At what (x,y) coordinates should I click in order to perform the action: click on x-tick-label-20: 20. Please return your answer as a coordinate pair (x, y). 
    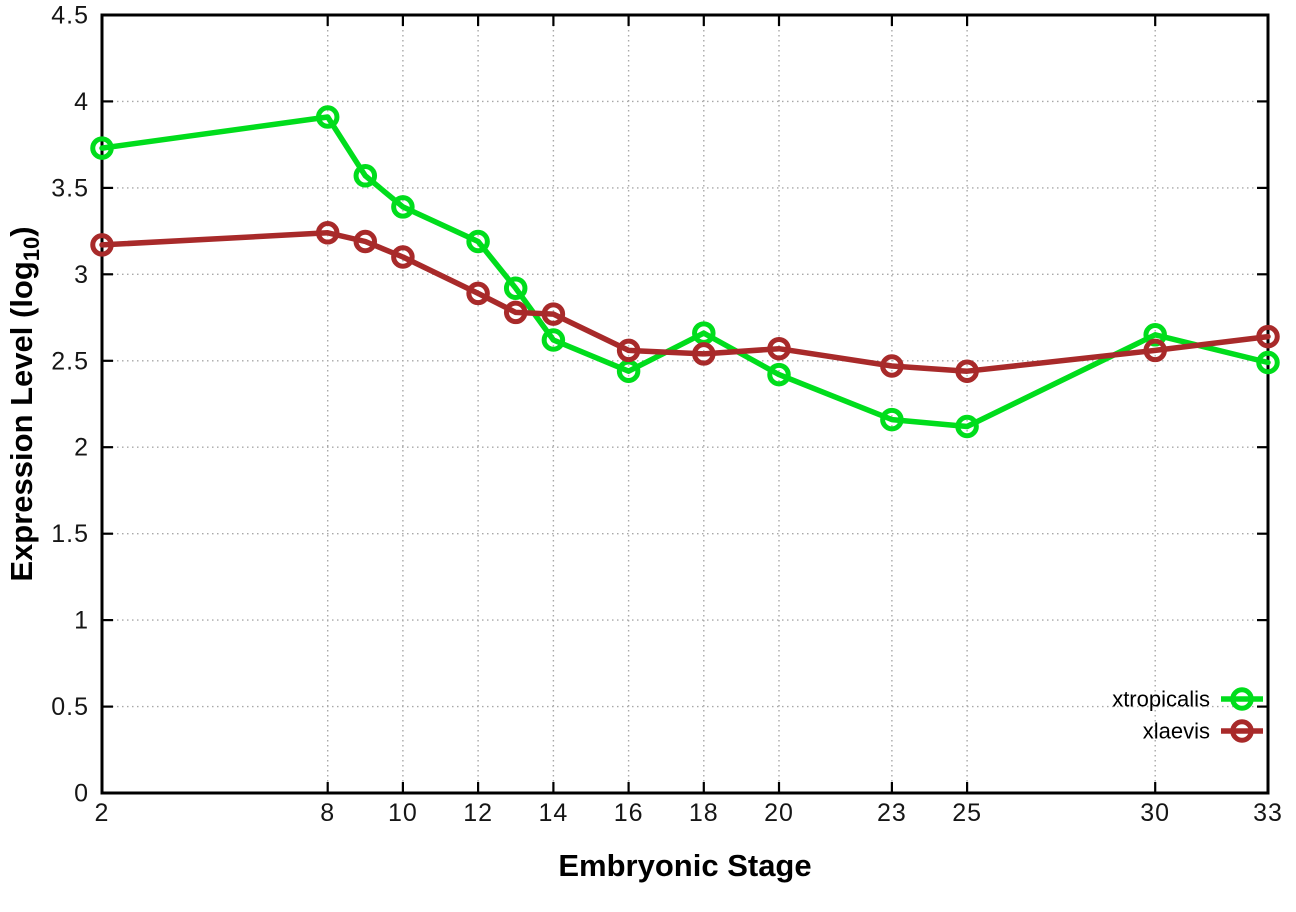
    Looking at the image, I should click on (779, 813).